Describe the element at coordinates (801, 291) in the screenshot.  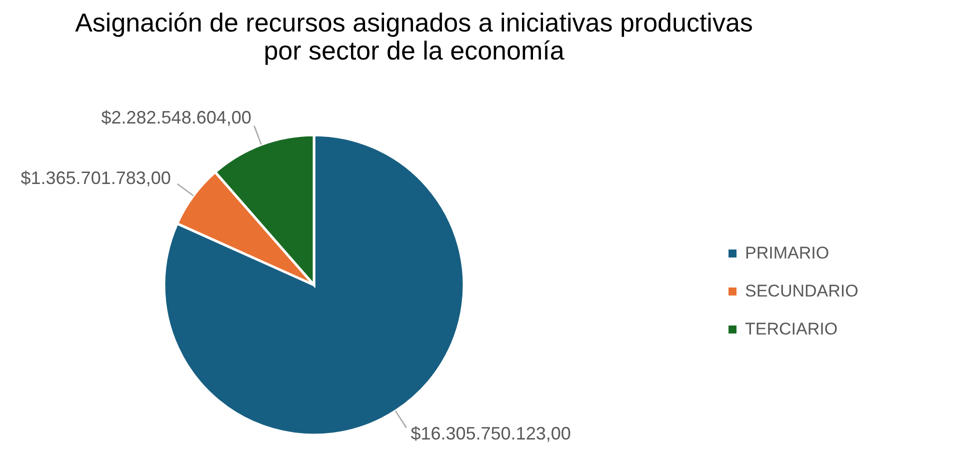
I see `legend-label: SECUNDARIO` at that location.